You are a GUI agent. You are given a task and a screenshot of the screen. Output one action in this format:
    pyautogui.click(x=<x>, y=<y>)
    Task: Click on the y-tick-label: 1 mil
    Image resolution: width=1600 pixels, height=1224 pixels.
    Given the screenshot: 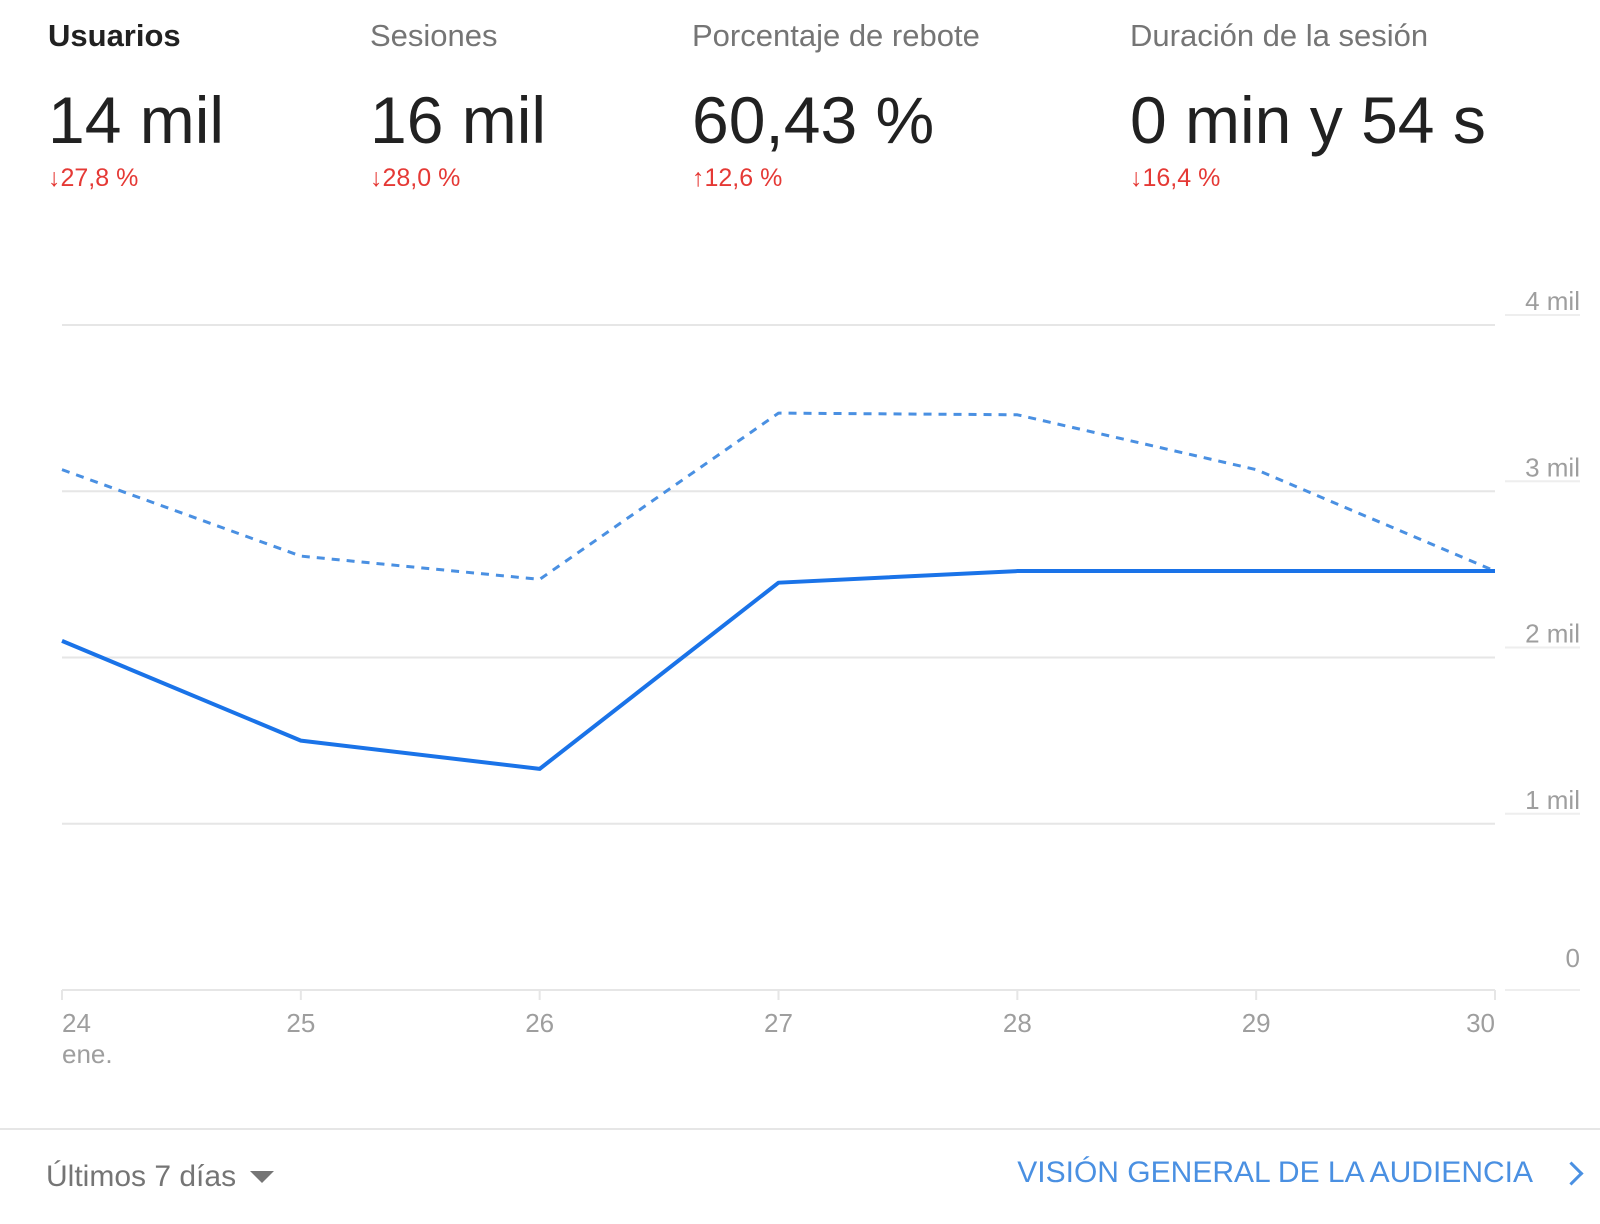 What is the action you would take?
    pyautogui.click(x=1552, y=800)
    